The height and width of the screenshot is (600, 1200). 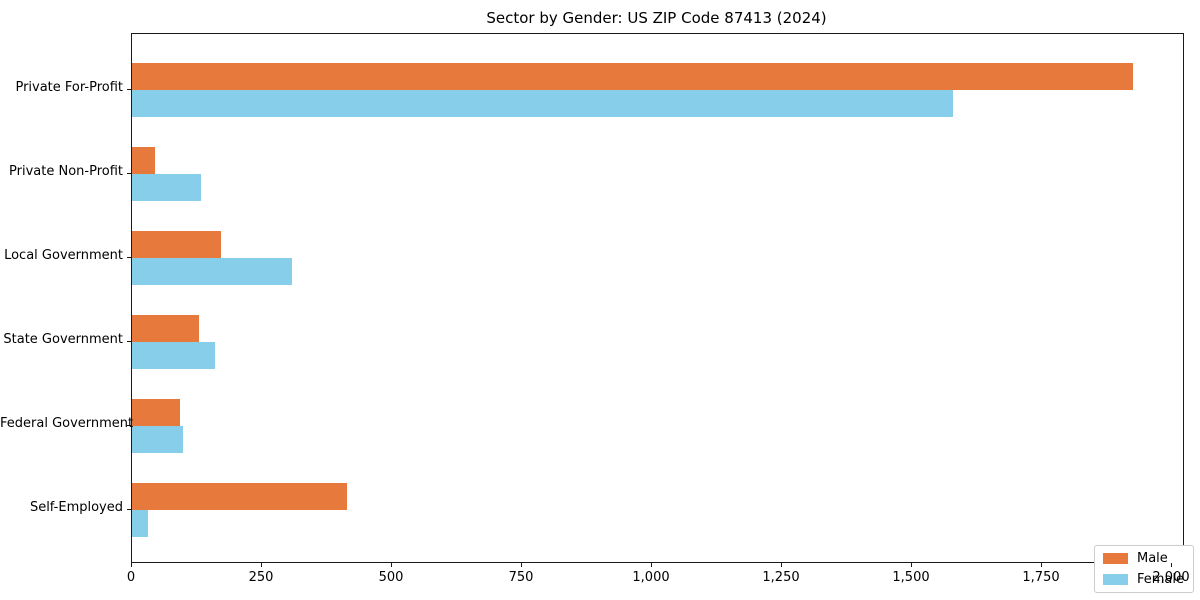 What do you see at coordinates (911, 577) in the screenshot?
I see `x-tick-label-6: 1,500` at bounding box center [911, 577].